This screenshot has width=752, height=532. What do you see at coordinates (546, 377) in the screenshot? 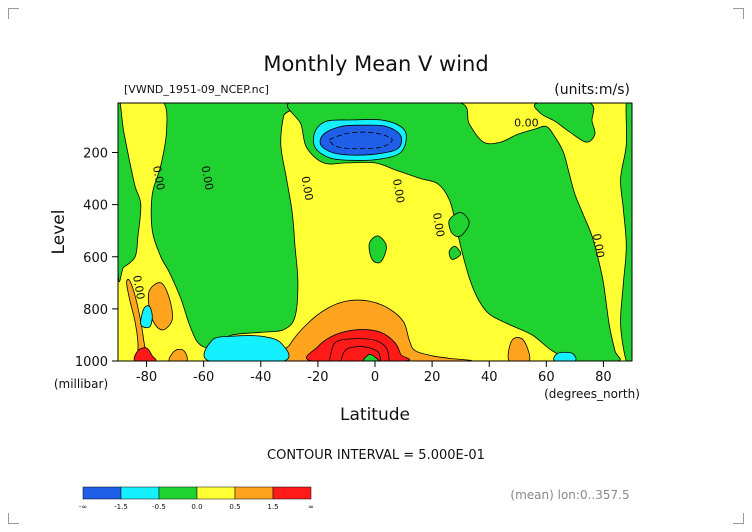
I see `x-tick-label-60: 60` at bounding box center [546, 377].